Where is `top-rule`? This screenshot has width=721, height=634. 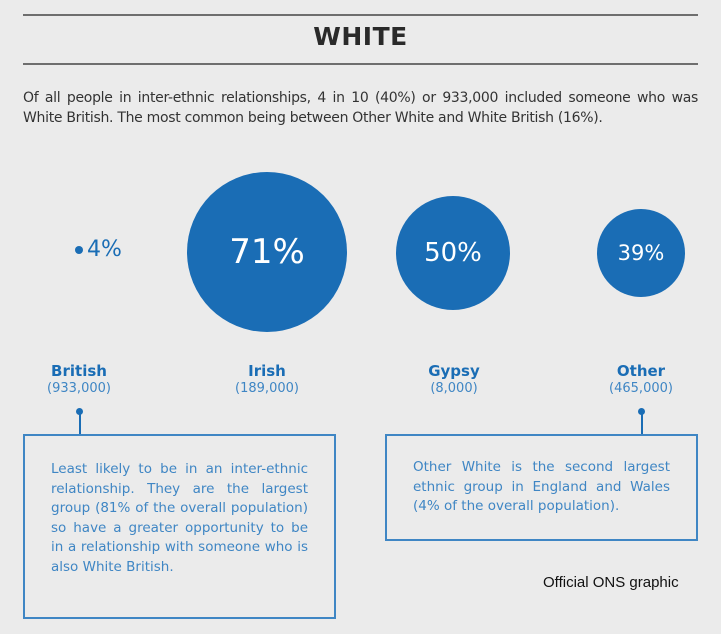
top-rule is located at coordinates (360, 15).